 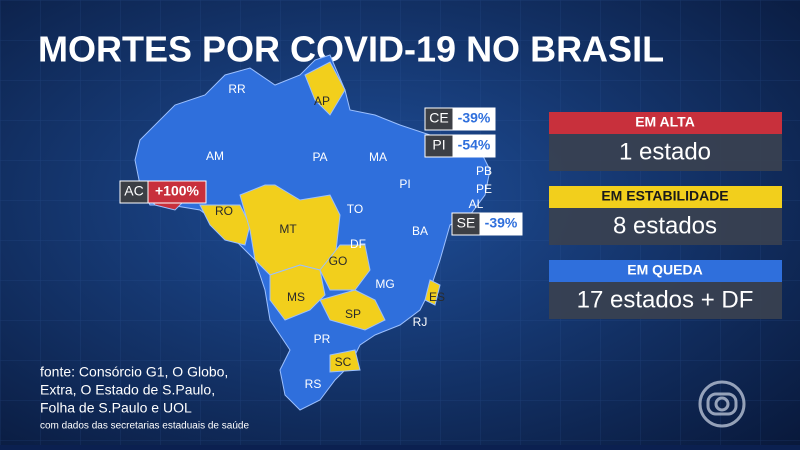 I want to click on state-label: BA, so click(x=420, y=231).